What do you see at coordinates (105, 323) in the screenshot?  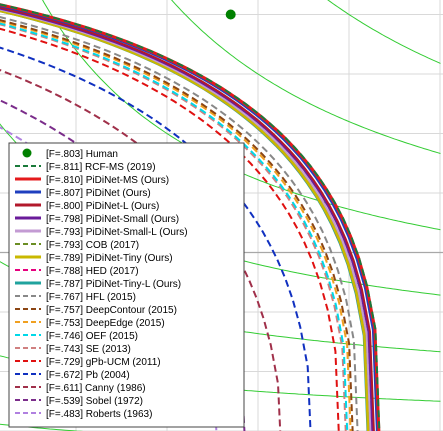 I see `legend-label: [F=.753] DeepEdge (2015)` at bounding box center [105, 323].